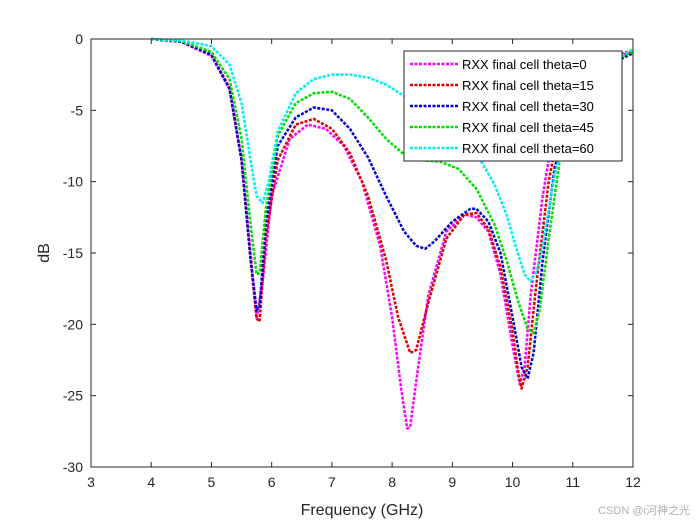 The height and width of the screenshot is (525, 700). I want to click on watermark: CSDN @i河神之光, so click(644, 510).